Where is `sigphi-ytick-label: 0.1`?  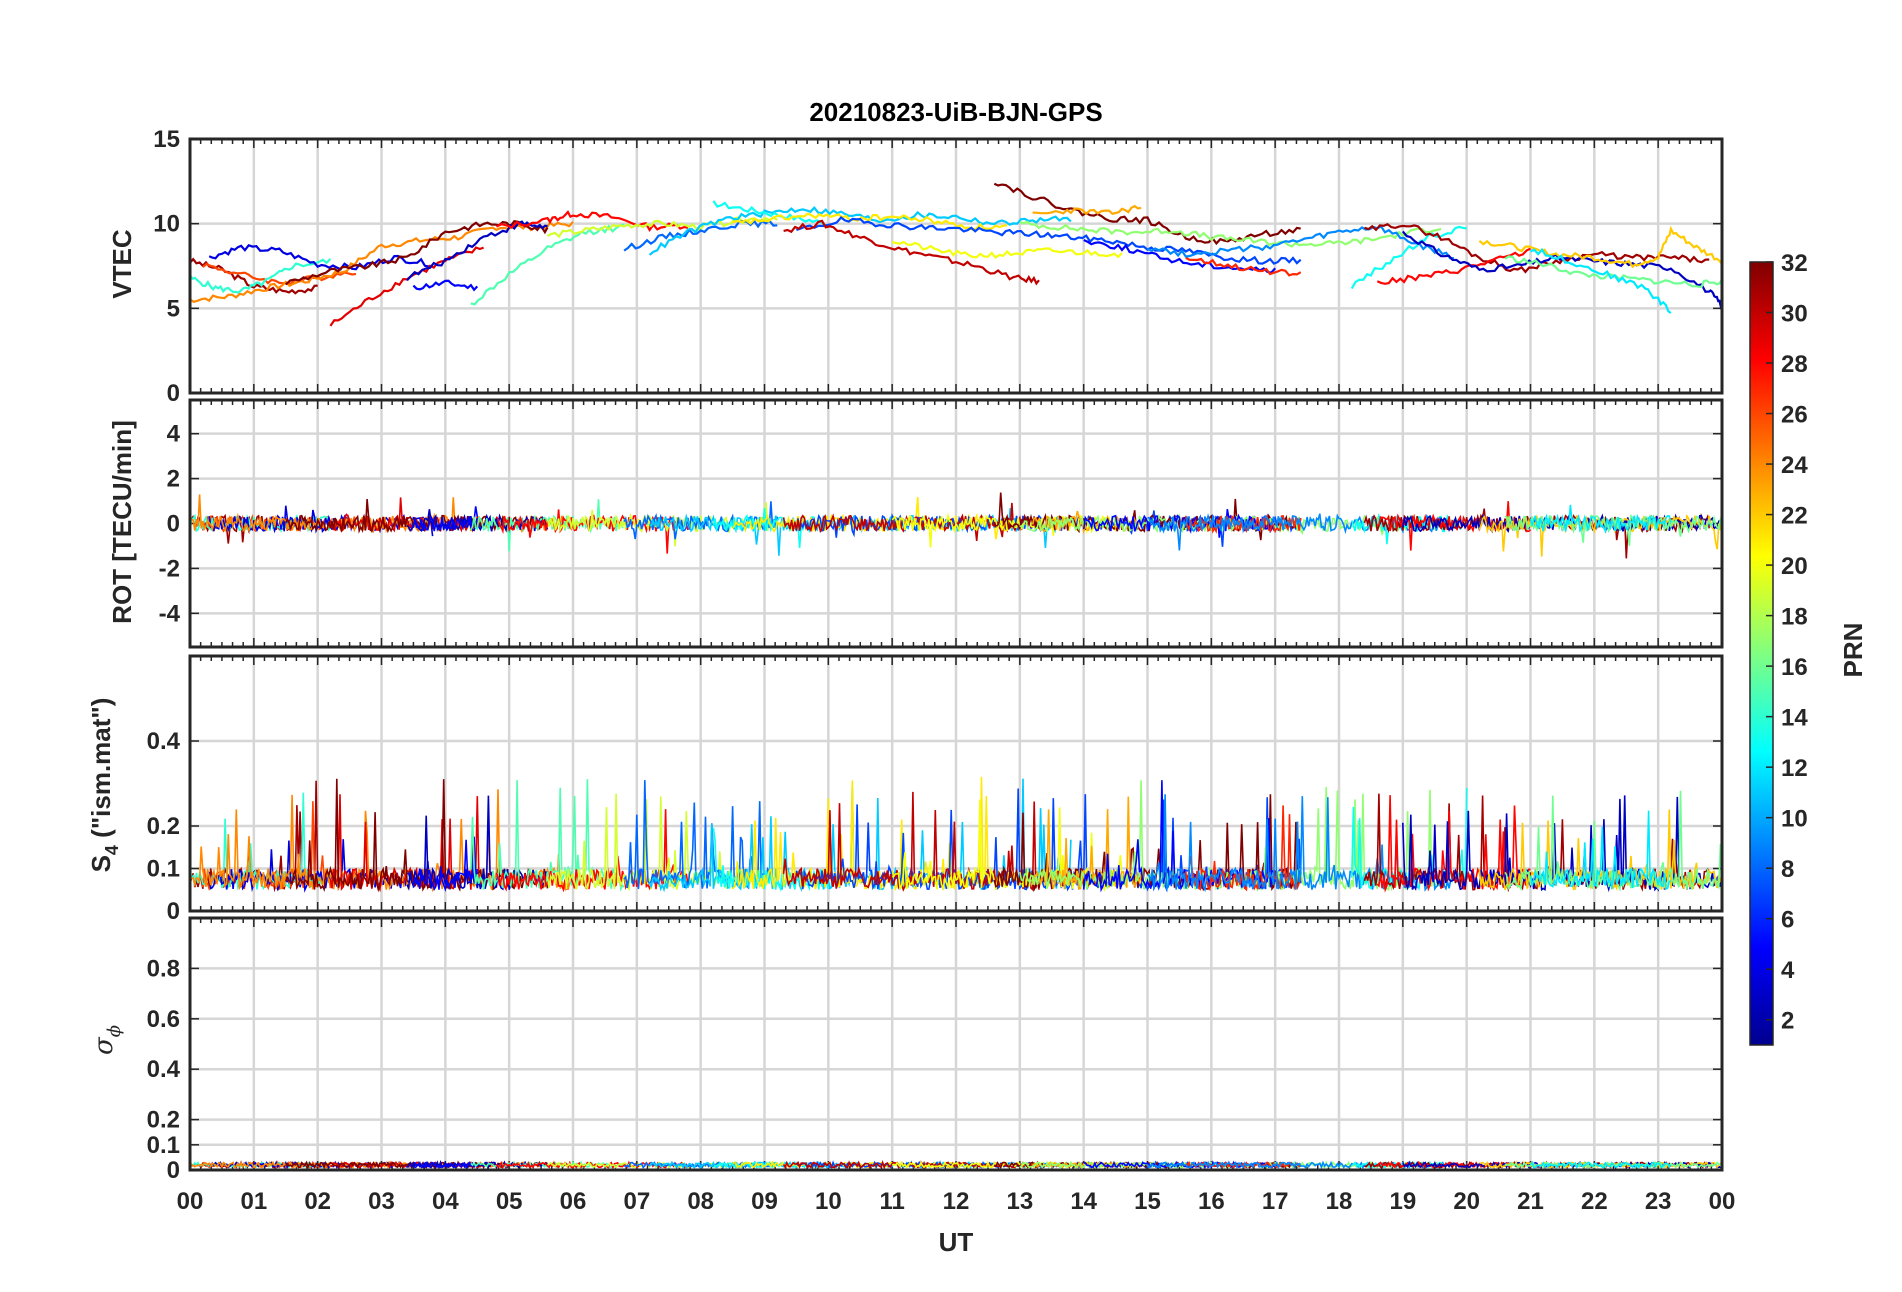 sigphi-ytick-label: 0.1 is located at coordinates (163, 1145).